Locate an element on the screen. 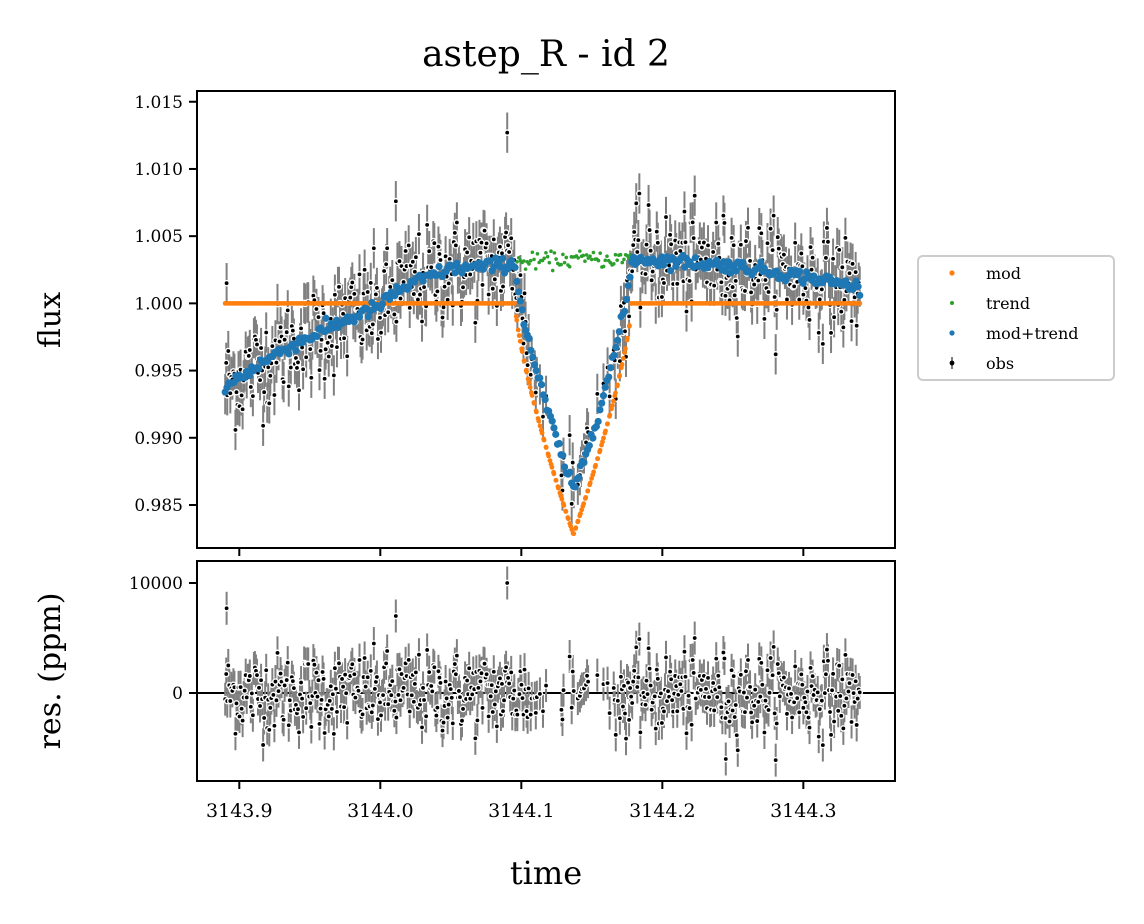 The width and height of the screenshot is (1144, 924). main-y-tick-label: 0.990 is located at coordinates (158, 439).